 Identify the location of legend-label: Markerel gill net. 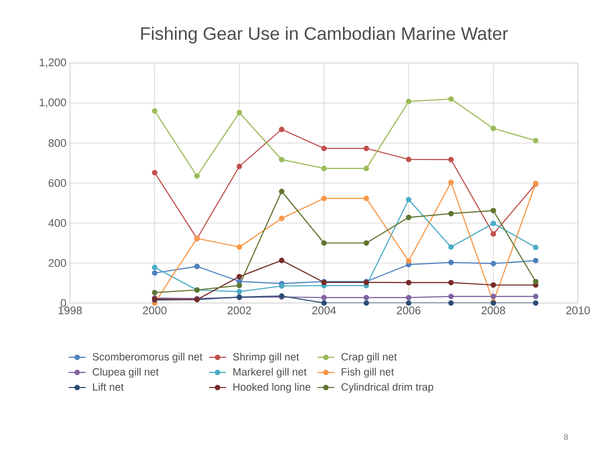
(270, 373).